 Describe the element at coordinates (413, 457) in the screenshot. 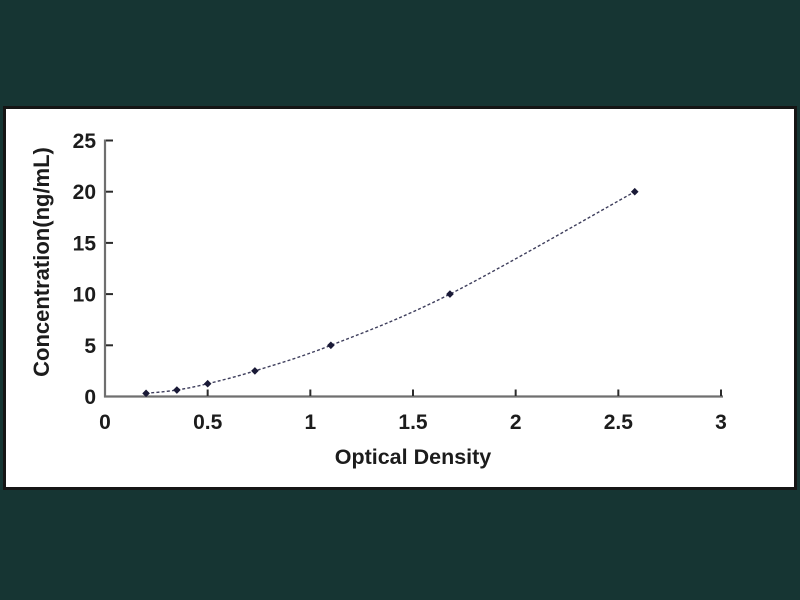

I see `x-axis-title: Optical Density` at that location.